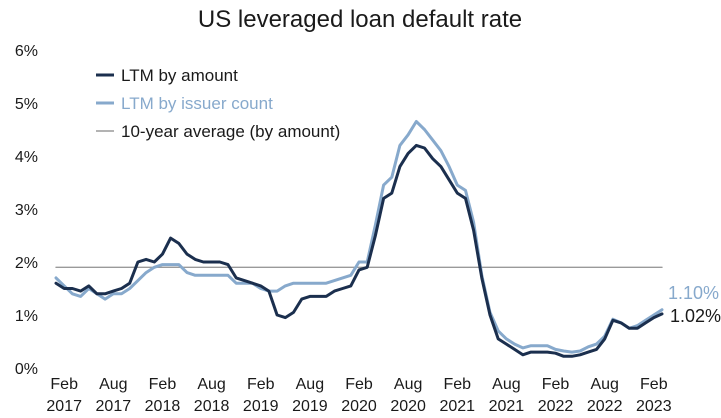 The width and height of the screenshot is (721, 418). I want to click on y-tick-label: 2%, so click(26, 263).